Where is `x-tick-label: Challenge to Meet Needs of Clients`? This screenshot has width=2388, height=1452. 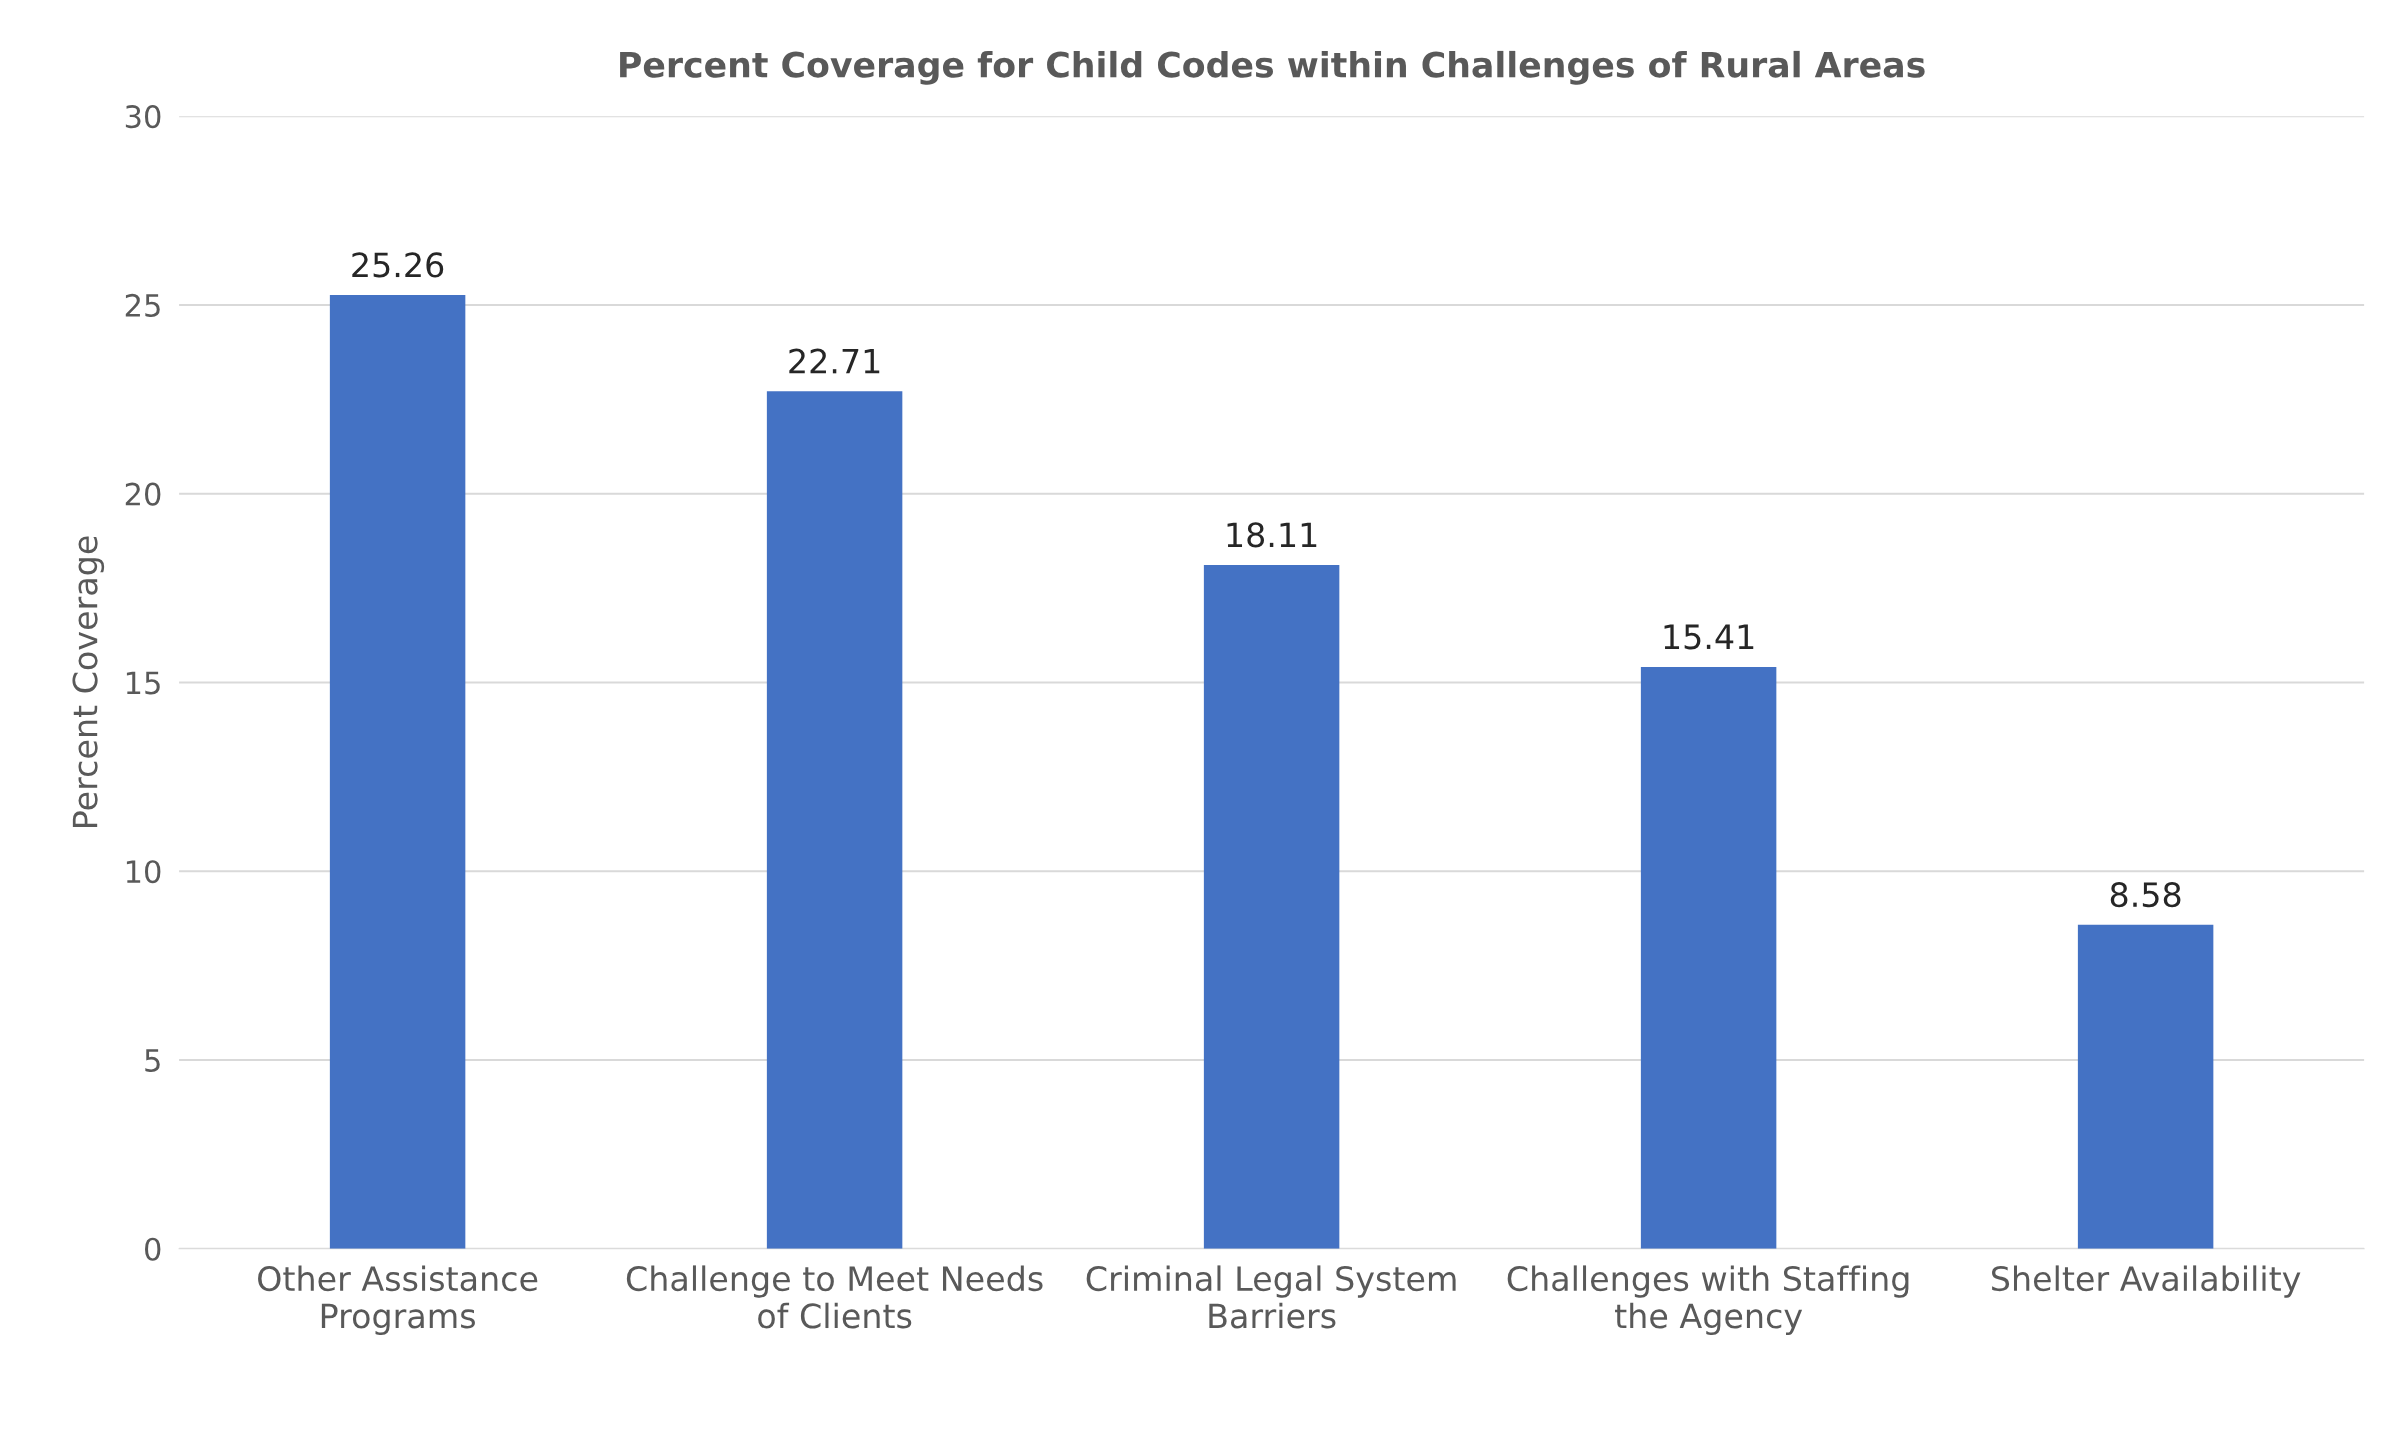
x-tick-label: Challenge to Meet Needs of Clients is located at coordinates (834, 1297).